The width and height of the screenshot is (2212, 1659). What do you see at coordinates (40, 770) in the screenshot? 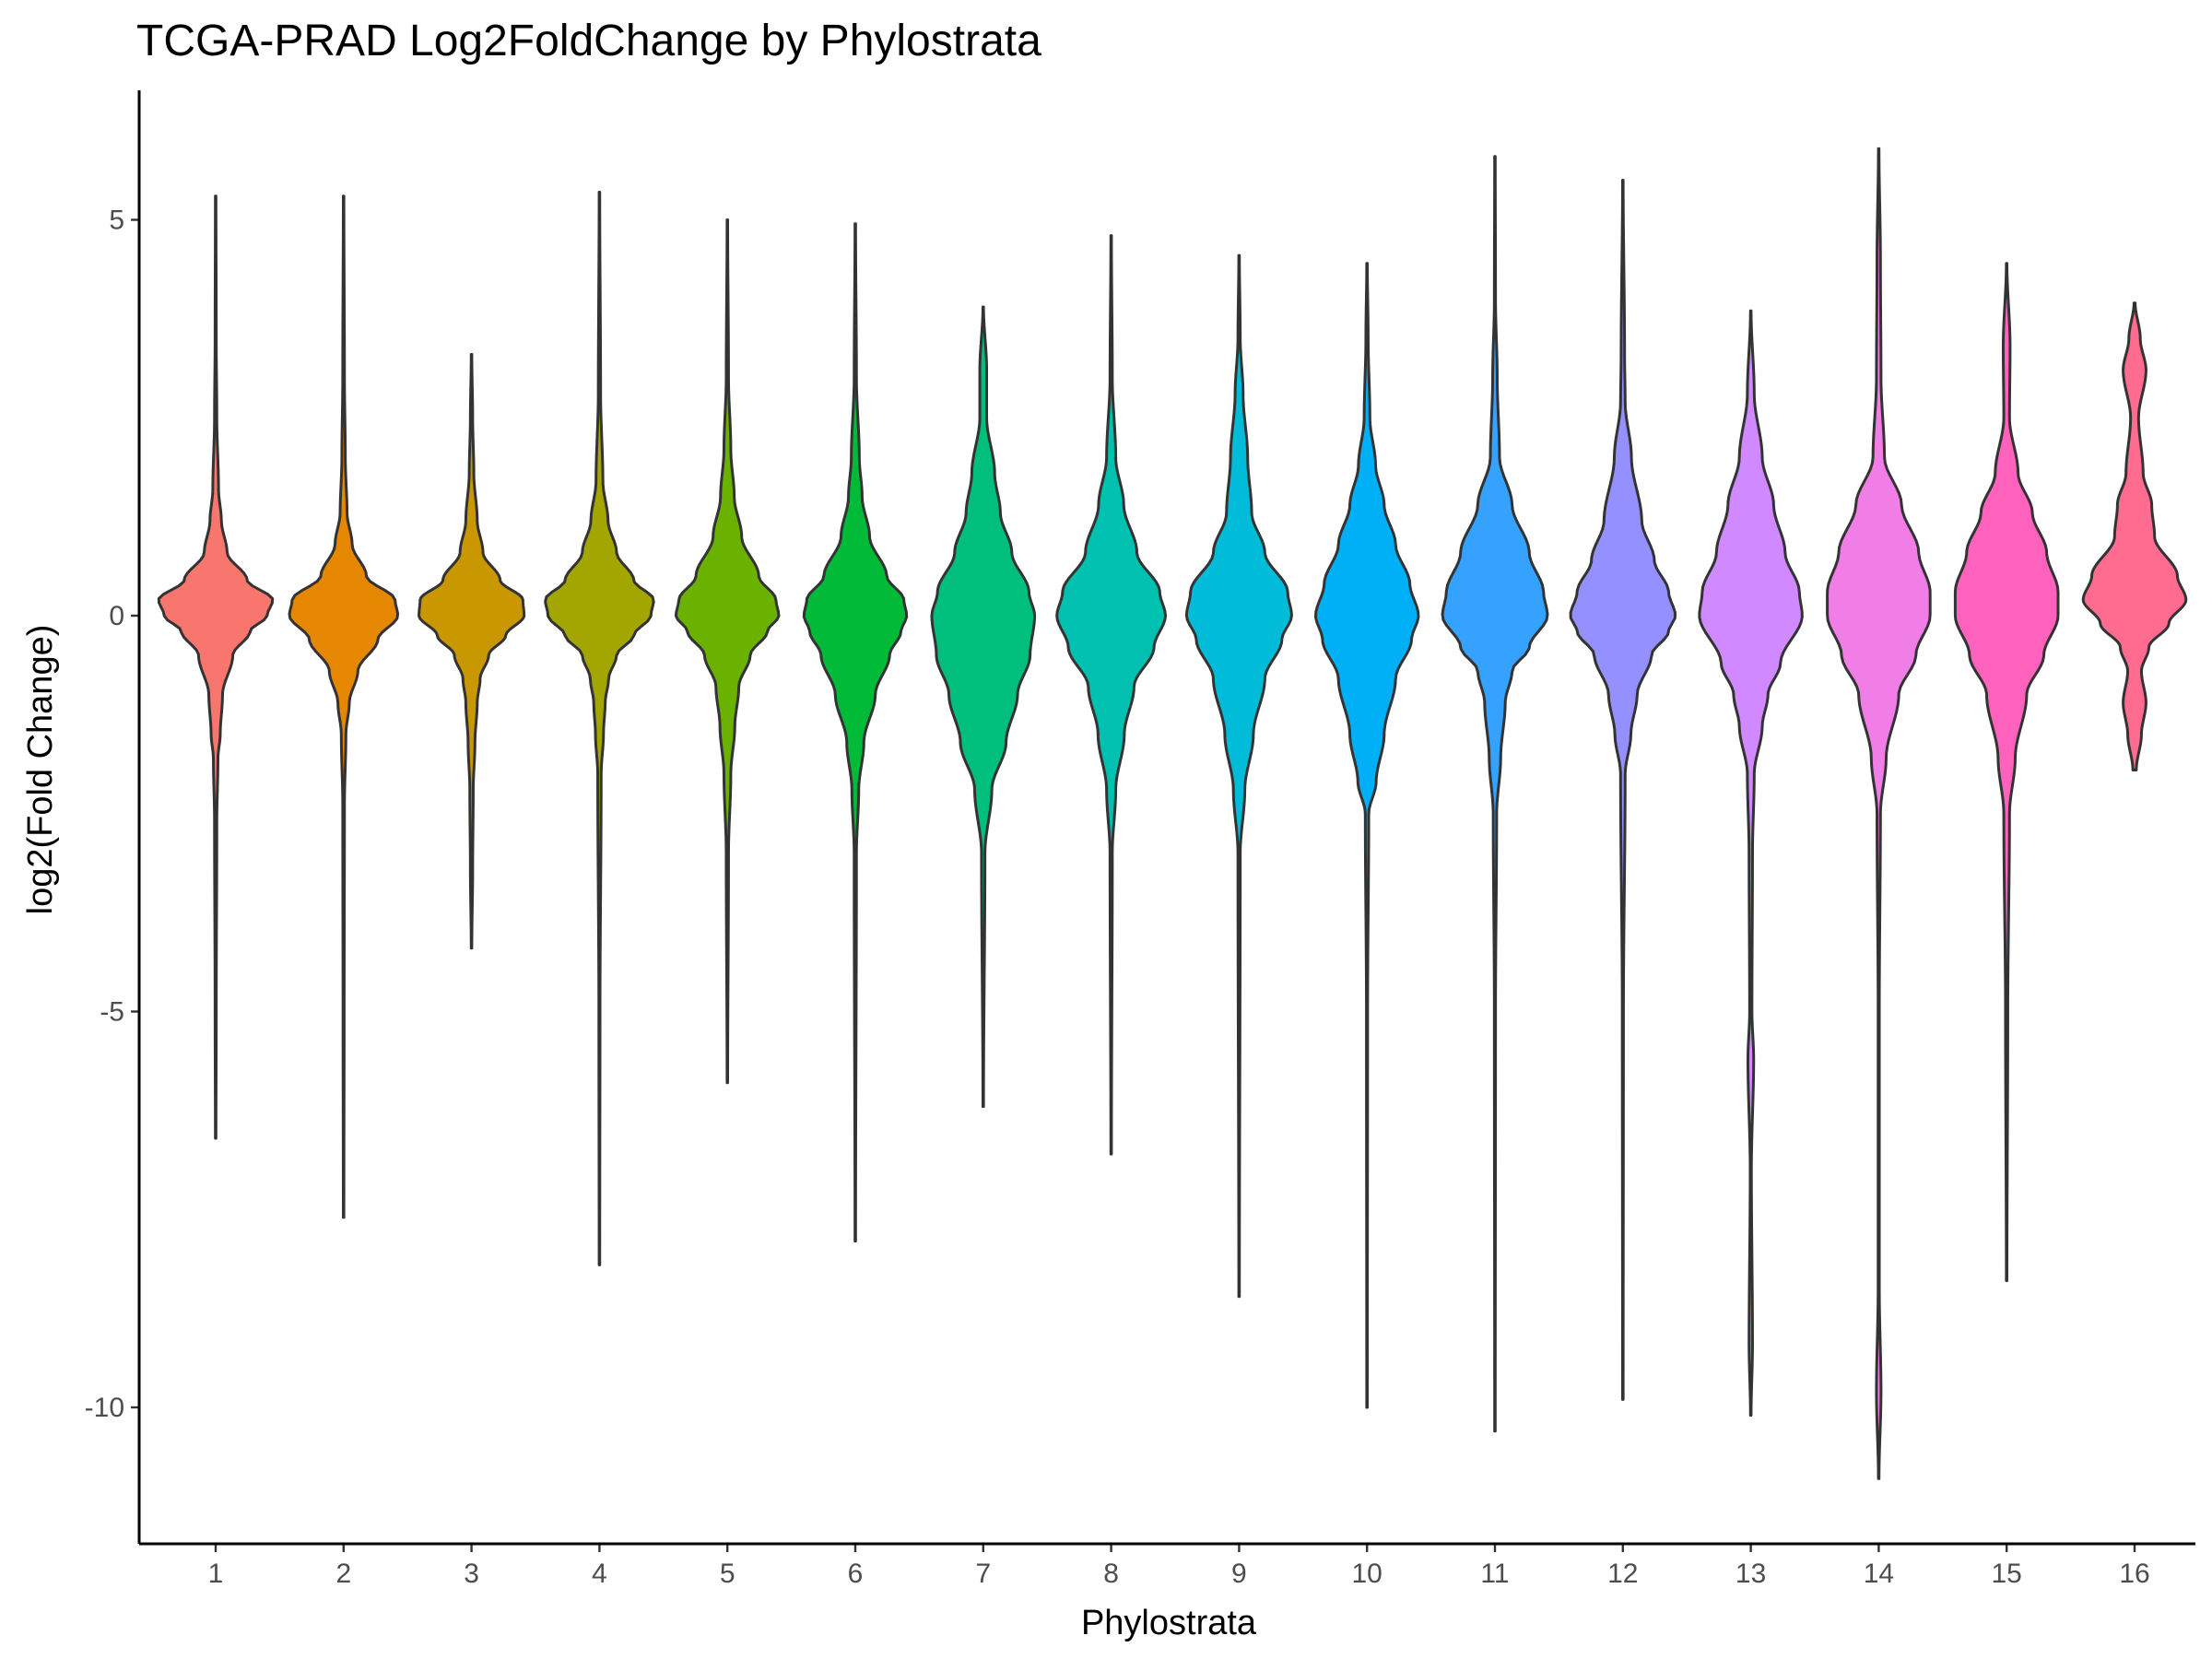
I see `y-axis-label: log2(Fold Change)` at bounding box center [40, 770].